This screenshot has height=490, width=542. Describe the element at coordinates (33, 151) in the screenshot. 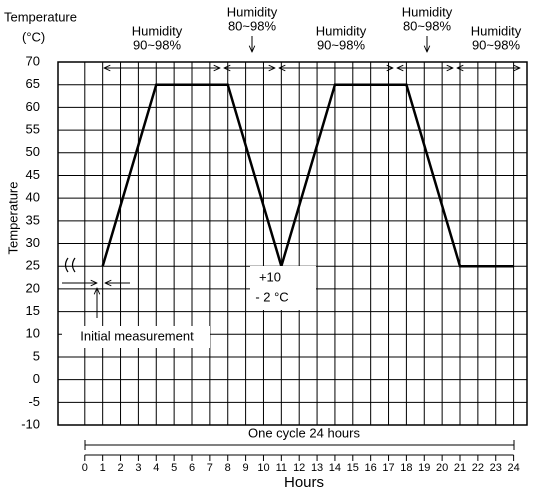

I see `y-tick-label: 50` at that location.